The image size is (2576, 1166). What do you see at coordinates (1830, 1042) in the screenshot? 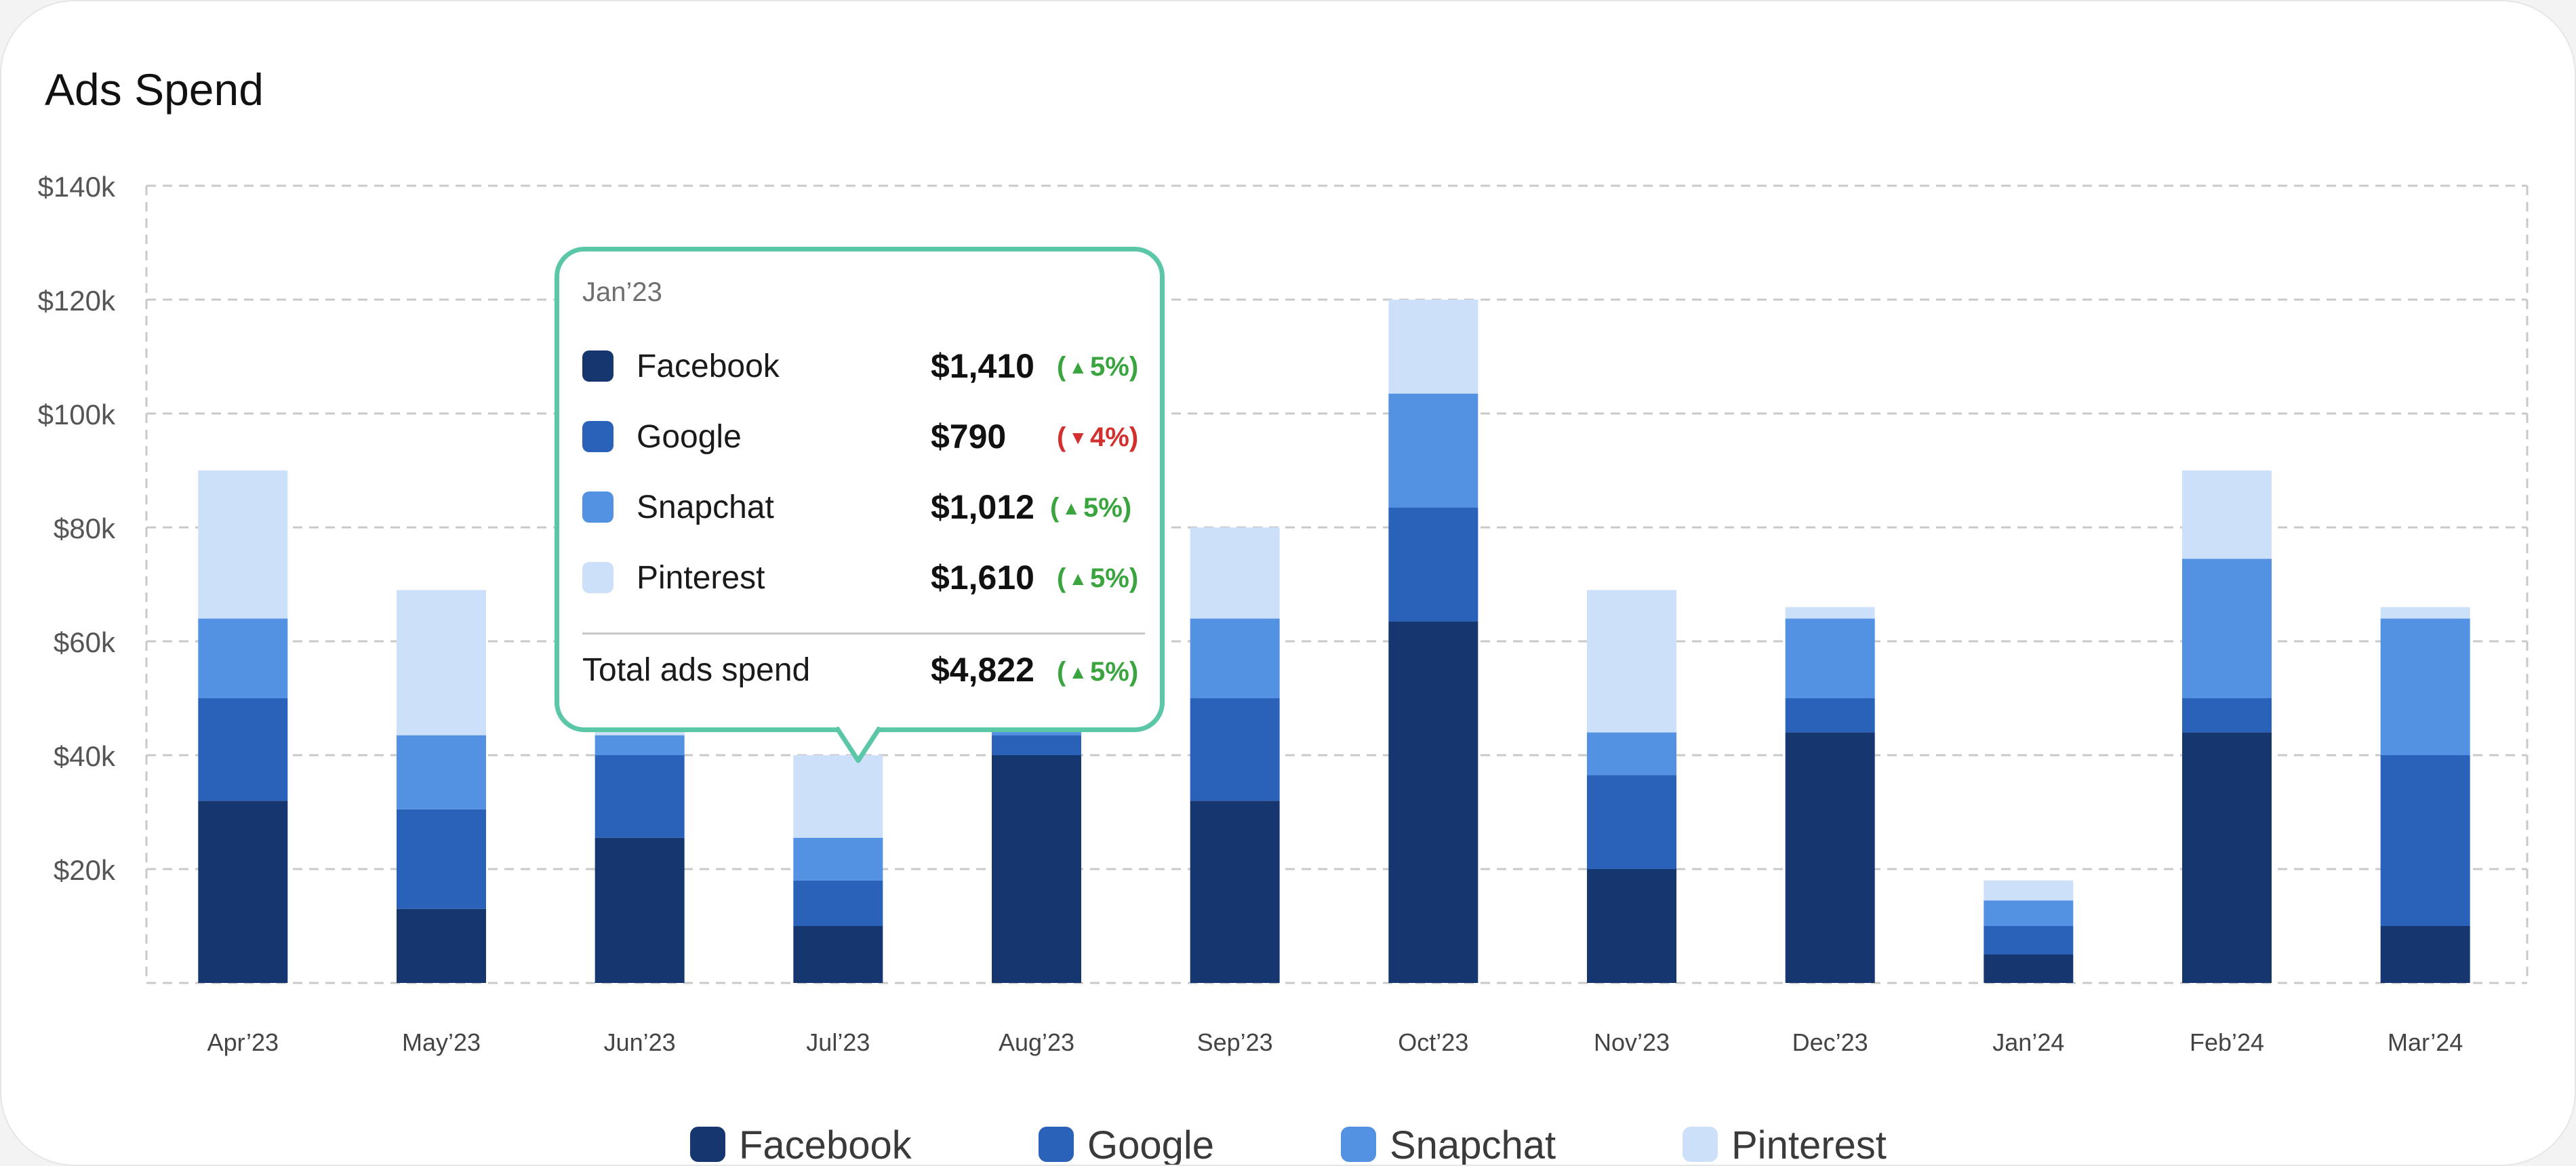
I see `x-tick-label: Dec’23` at bounding box center [1830, 1042].